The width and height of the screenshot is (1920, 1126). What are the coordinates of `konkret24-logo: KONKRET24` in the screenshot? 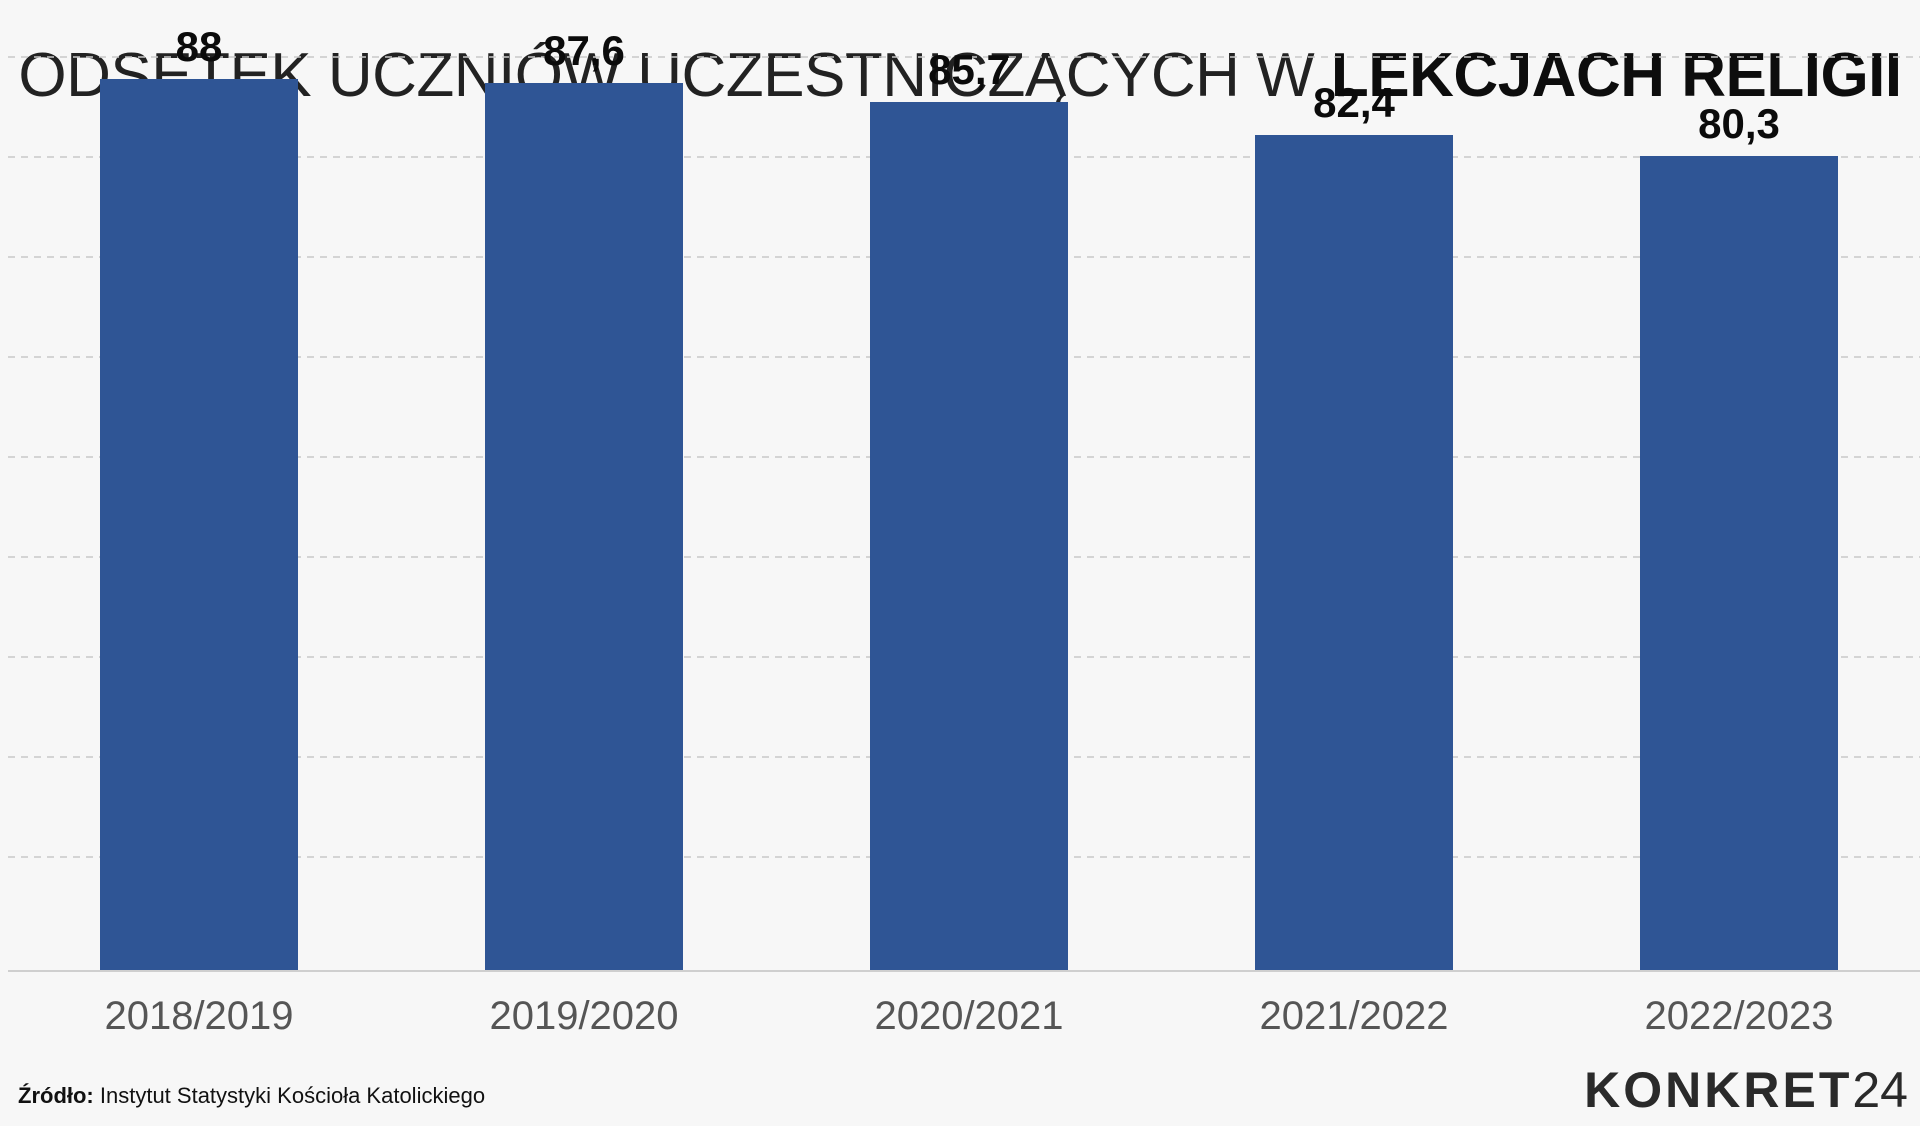 It's located at (1746, 1090).